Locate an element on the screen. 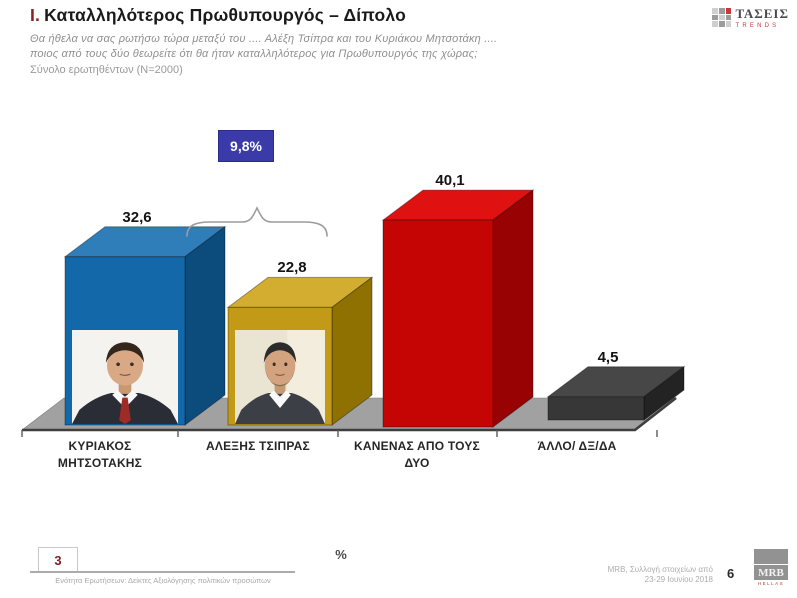  page-title: Ι. Καταλληλότερος Πρωθυπουργός – Δίπολο is located at coordinates (218, 15).